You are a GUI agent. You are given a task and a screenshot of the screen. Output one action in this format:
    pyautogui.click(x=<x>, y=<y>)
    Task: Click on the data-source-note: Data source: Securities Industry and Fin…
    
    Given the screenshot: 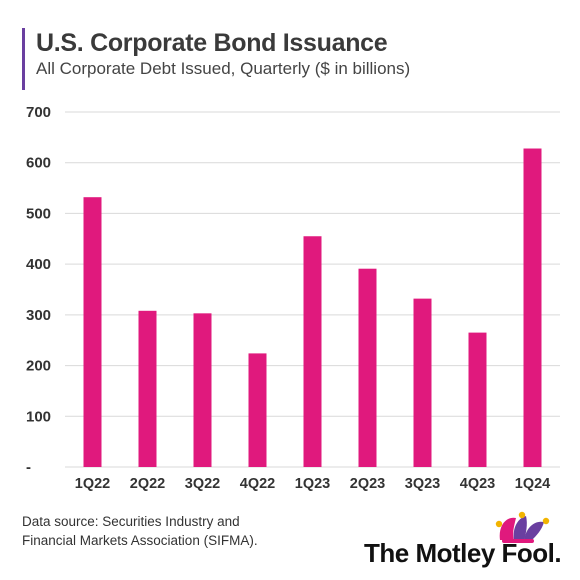 What is the action you would take?
    pyautogui.click(x=172, y=531)
    